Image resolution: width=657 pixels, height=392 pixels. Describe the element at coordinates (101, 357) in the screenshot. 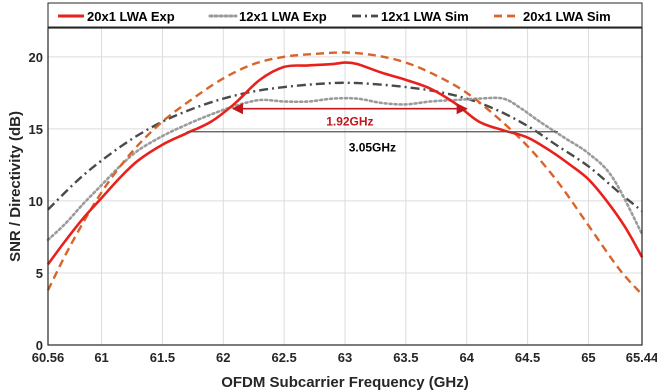

I see `x-tick-label: 61` at that location.